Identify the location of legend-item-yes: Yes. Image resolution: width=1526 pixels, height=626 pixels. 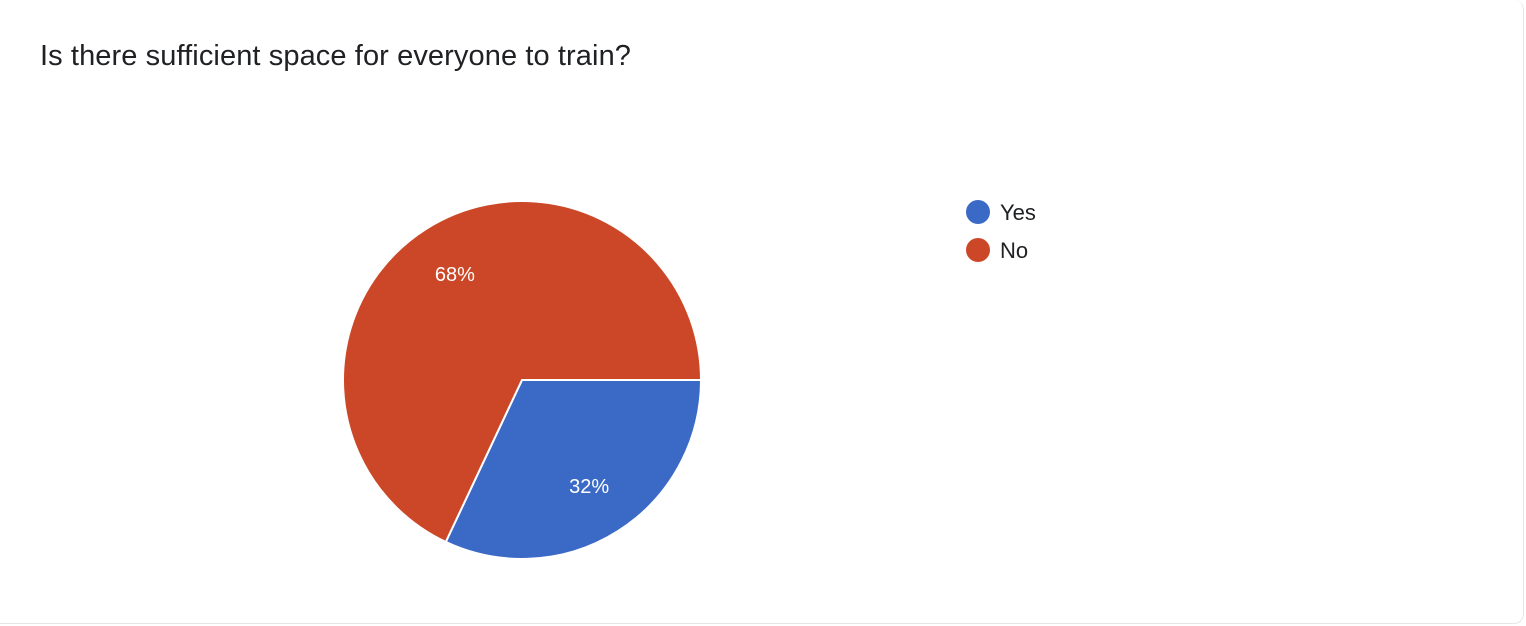
(1001, 212).